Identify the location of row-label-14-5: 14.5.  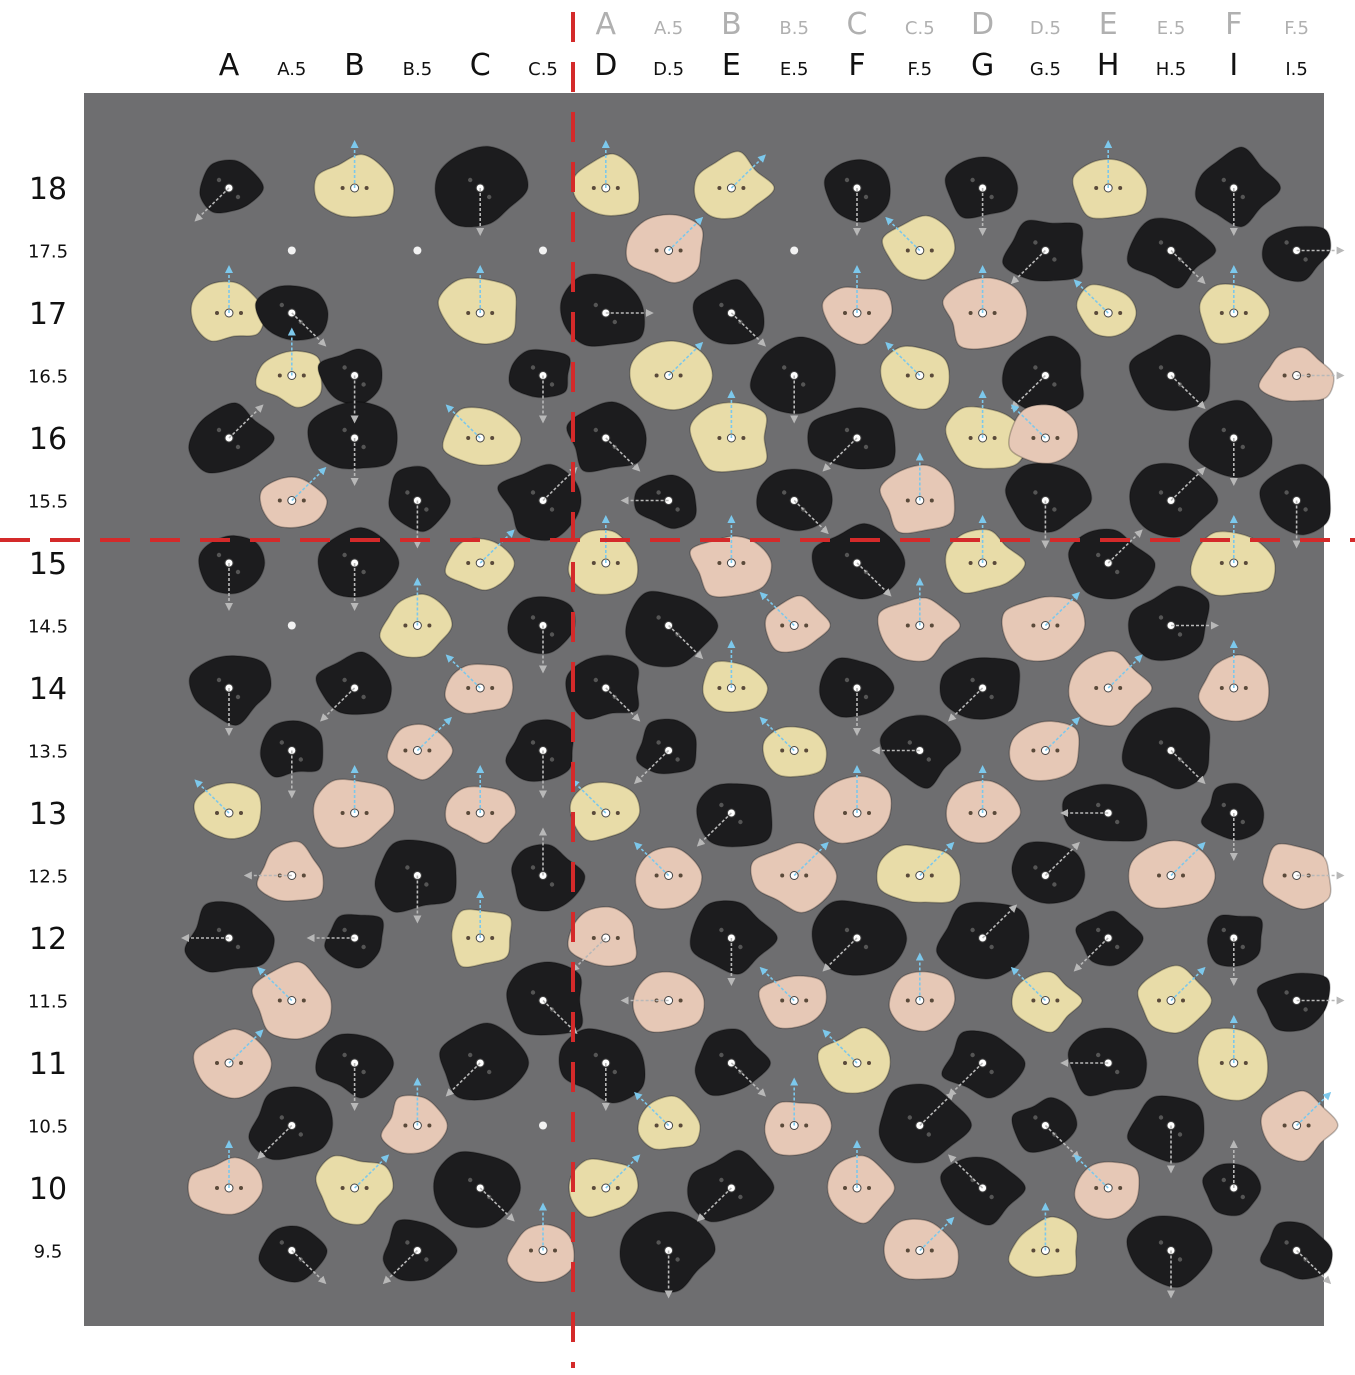
(48, 627).